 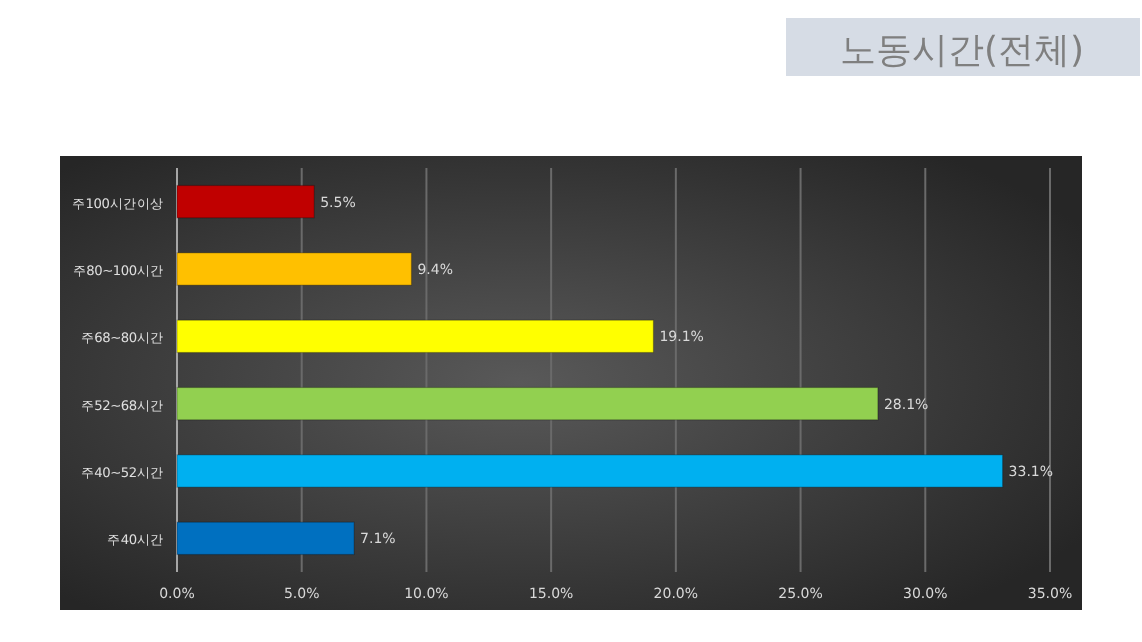 I want to click on chart-title: 노동시간(전체), so click(x=962, y=51).